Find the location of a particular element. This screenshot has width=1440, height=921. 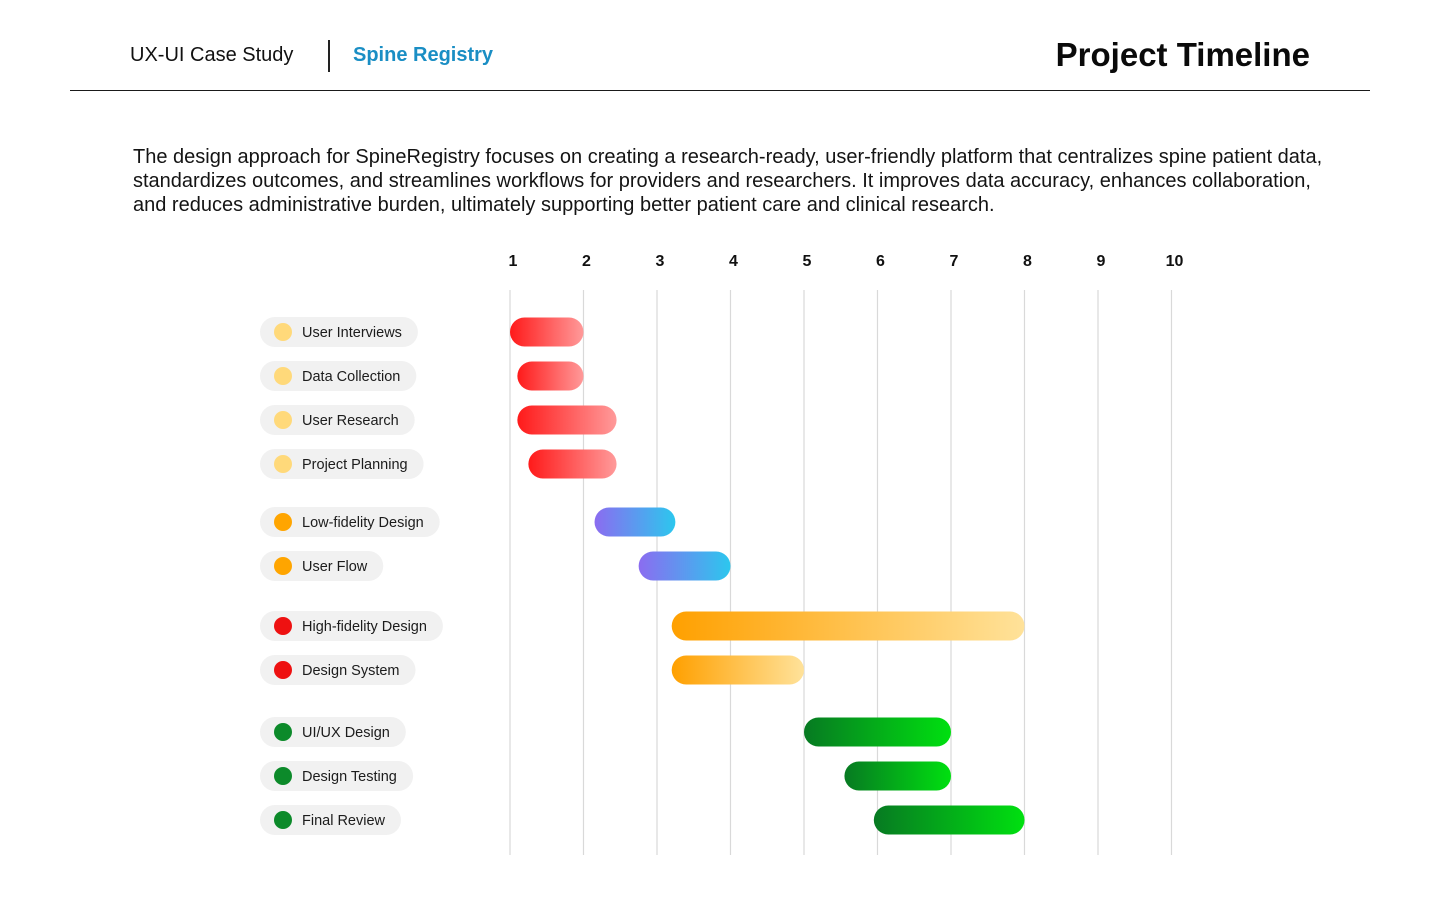

task-row: User Flow is located at coordinates (495, 566).